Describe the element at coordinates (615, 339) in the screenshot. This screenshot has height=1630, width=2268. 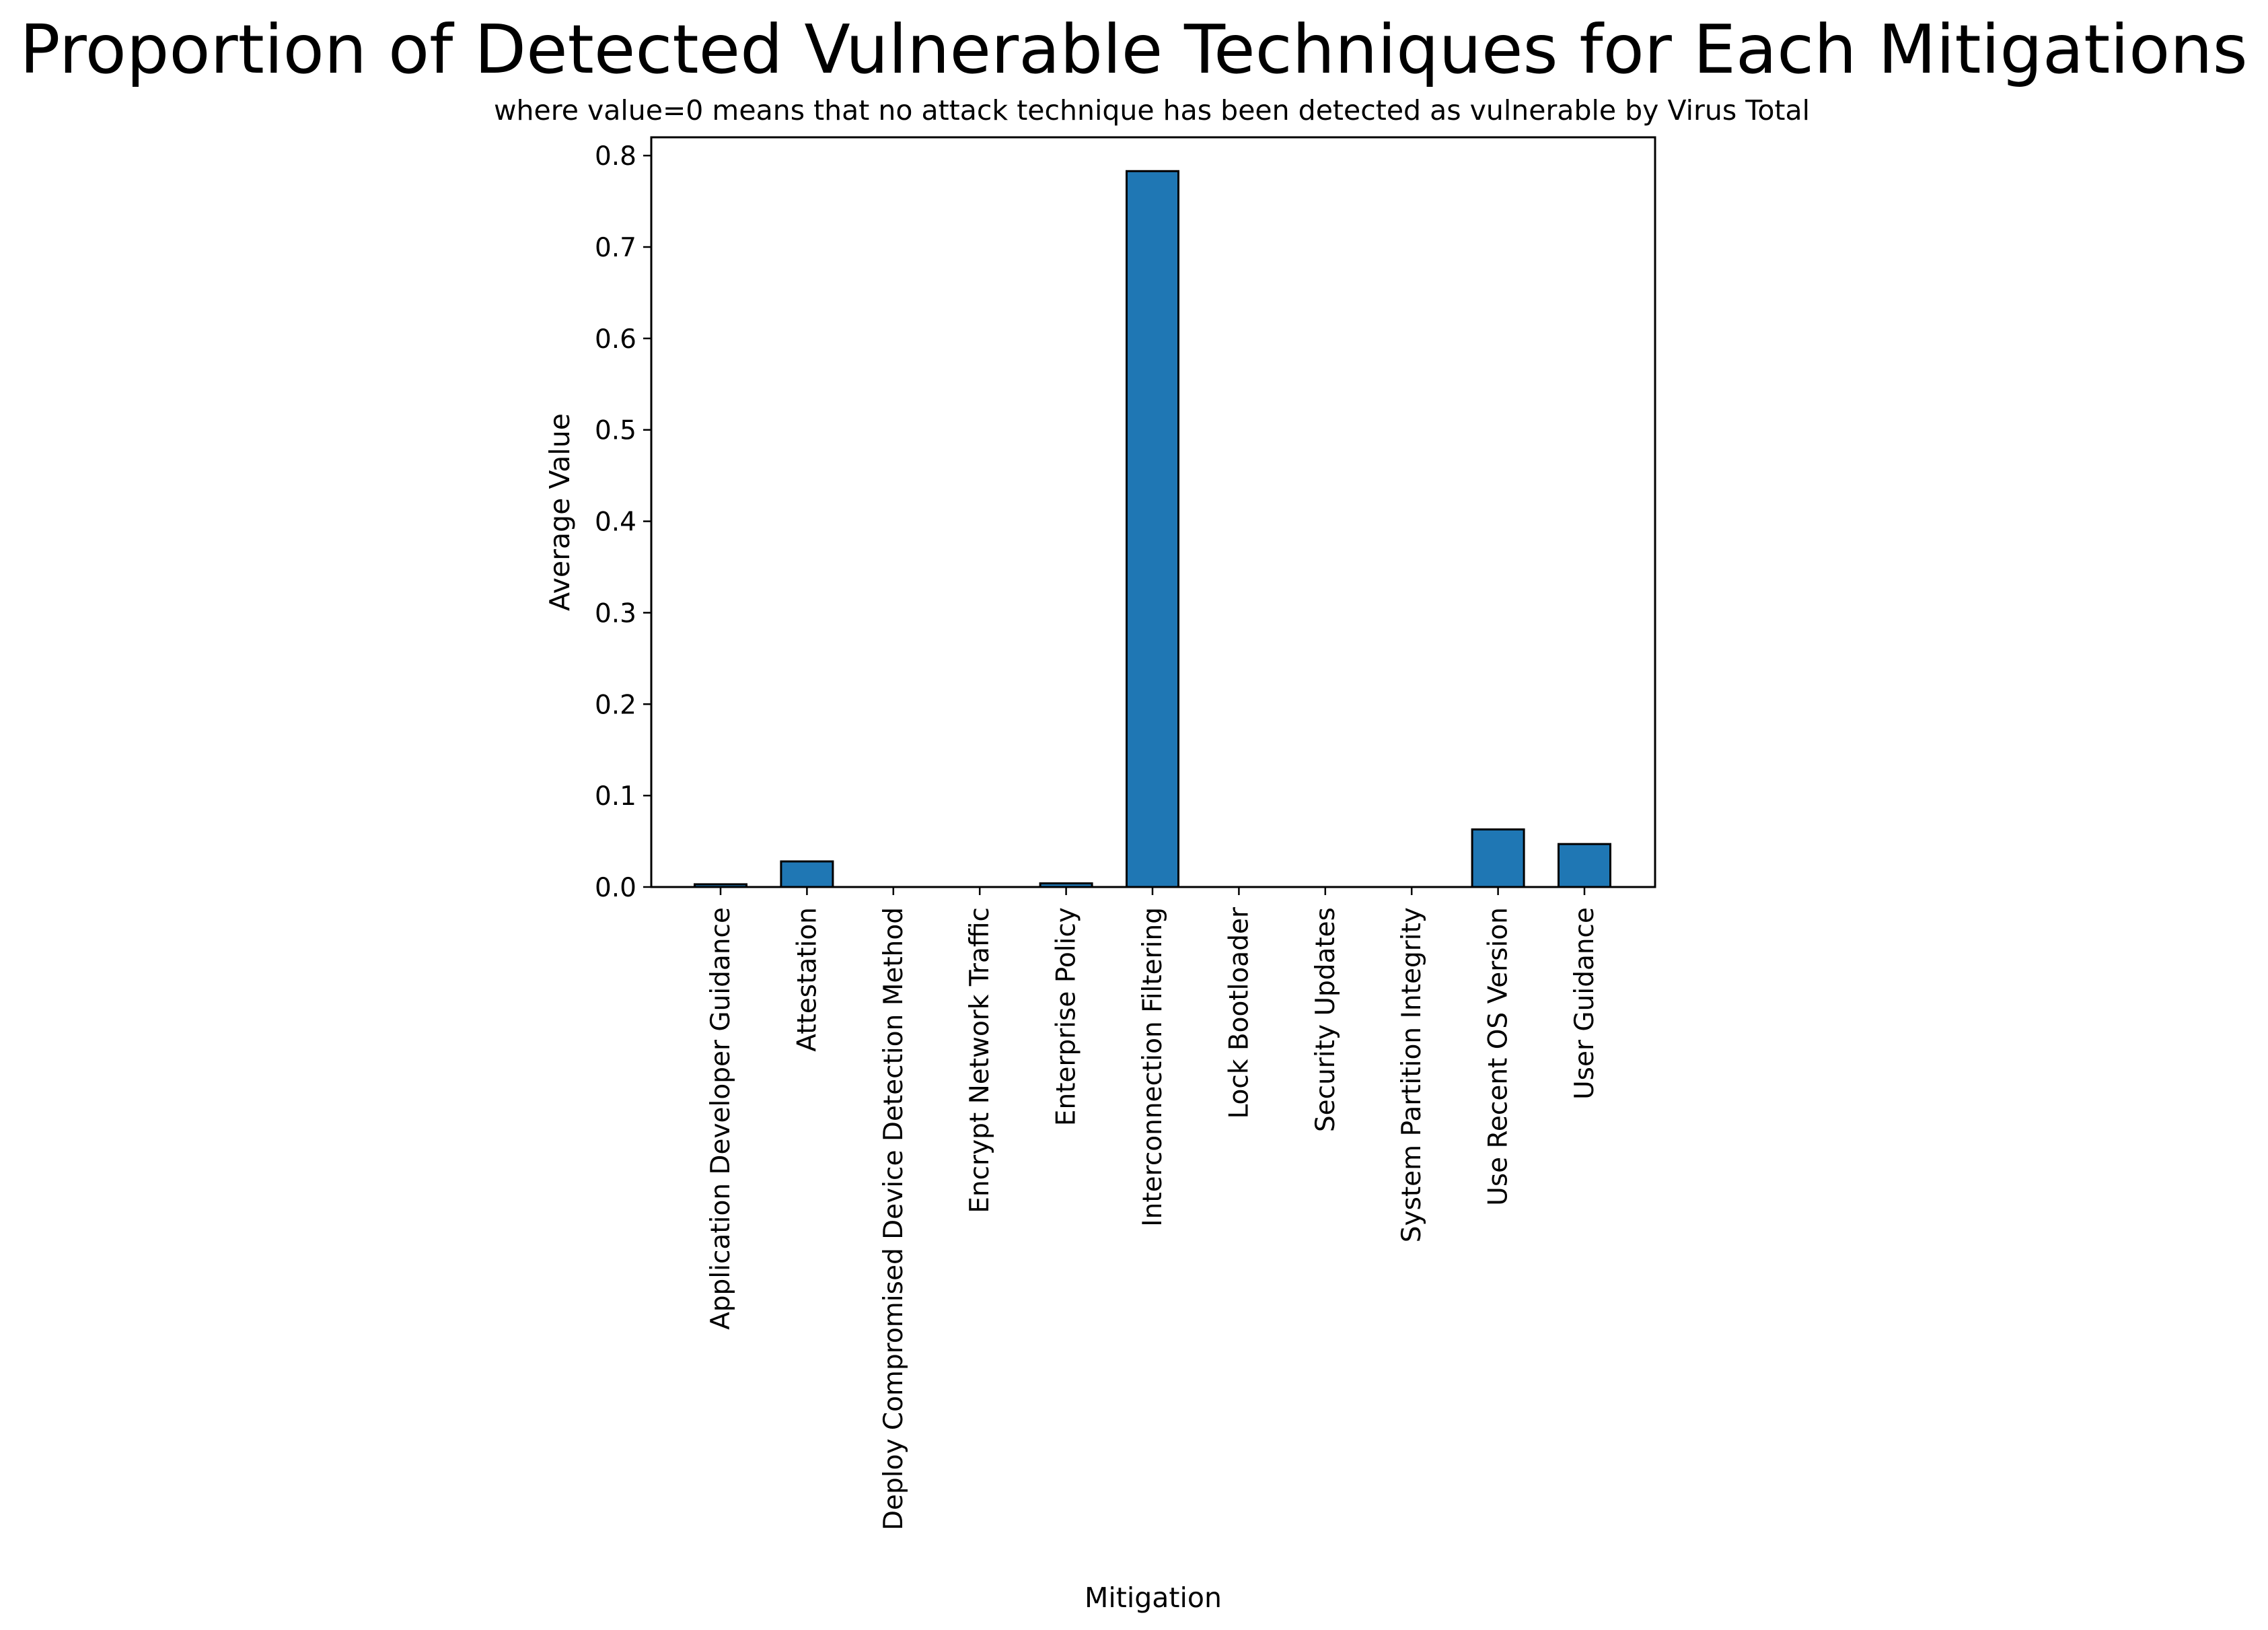
I see `y-tick-label: 0.6` at that location.